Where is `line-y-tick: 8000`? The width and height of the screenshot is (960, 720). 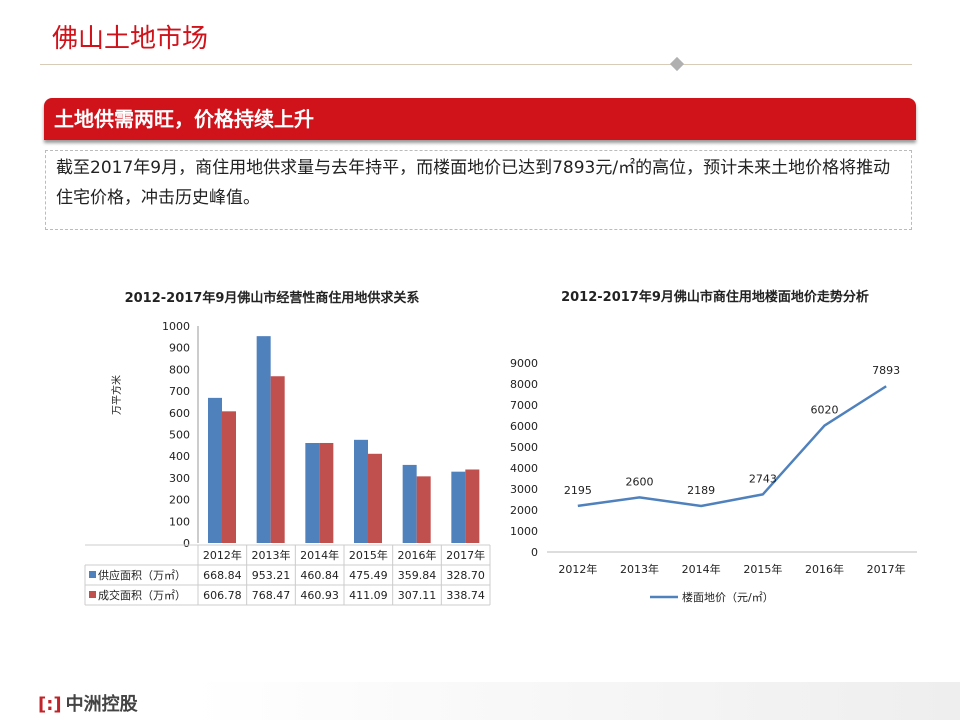
line-y-tick: 8000 is located at coordinates (524, 384).